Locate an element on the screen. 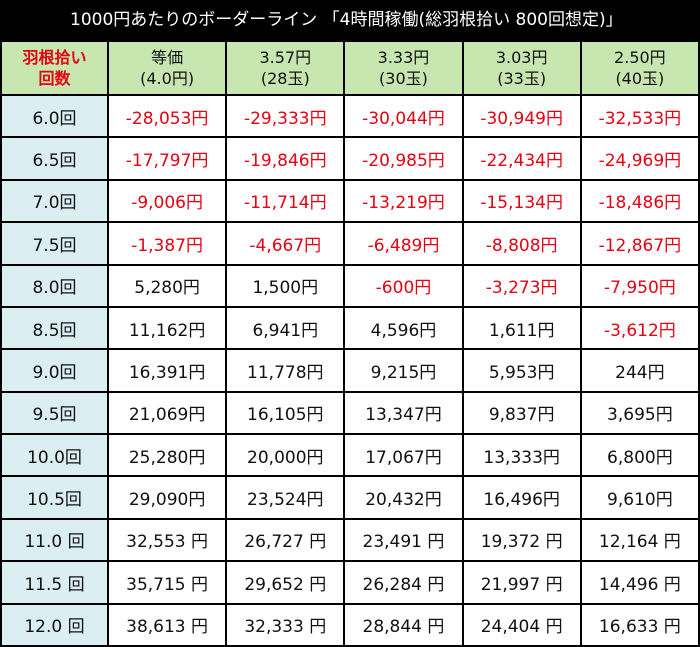 The image size is (700, 647). data-row: 8.0回 5,280円 1,500円 -600円 -3,273円 -7,950円 is located at coordinates (350, 285).